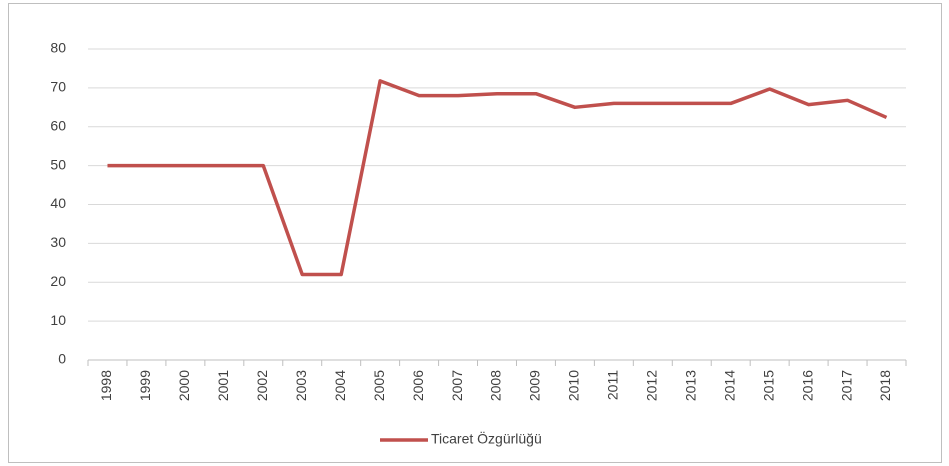 This screenshot has height=466, width=949. I want to click on x-tick-label: 2003, so click(301, 385).